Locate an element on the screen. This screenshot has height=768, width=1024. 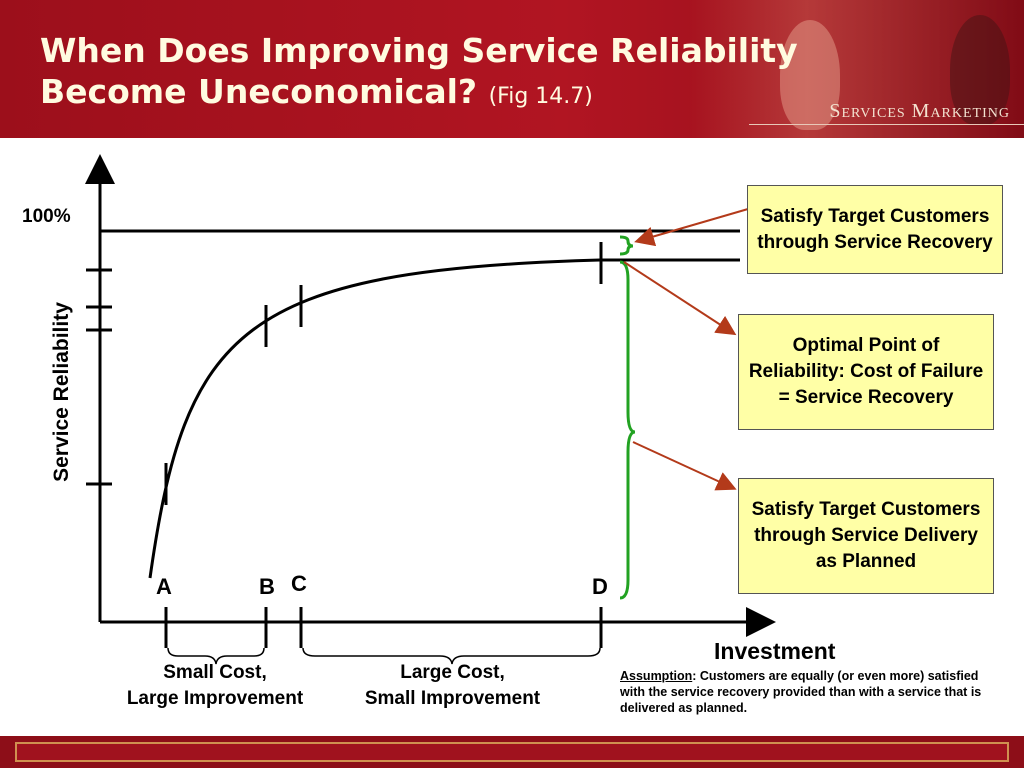
x-axis-label: Investment is located at coordinates (775, 651).